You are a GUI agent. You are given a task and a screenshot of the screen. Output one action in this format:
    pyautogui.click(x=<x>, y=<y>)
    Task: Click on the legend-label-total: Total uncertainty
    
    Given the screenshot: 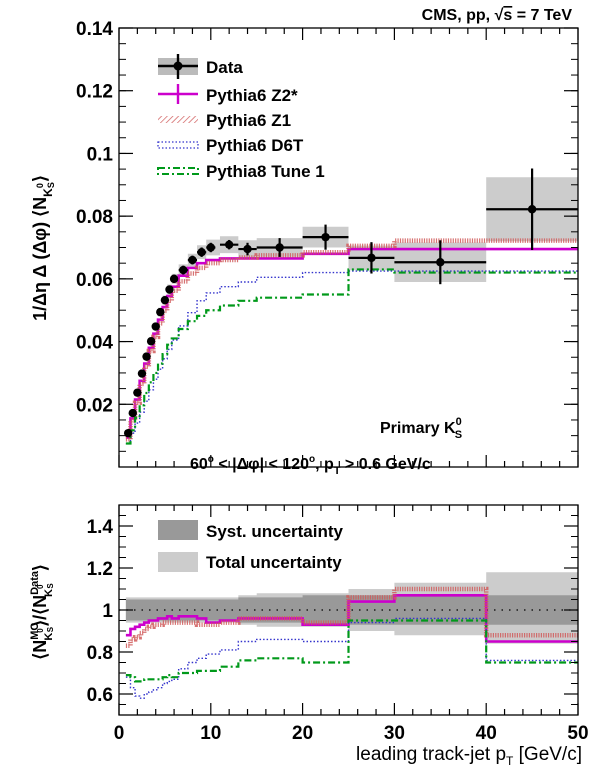 What is the action you would take?
    pyautogui.click(x=274, y=562)
    